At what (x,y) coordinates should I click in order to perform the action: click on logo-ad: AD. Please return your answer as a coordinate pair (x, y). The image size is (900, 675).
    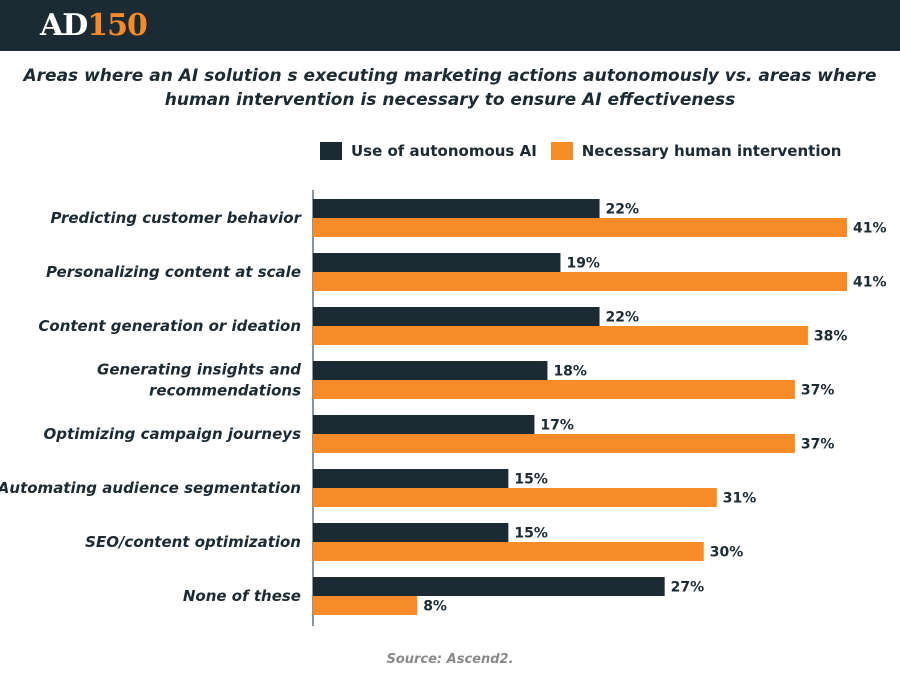
    Looking at the image, I should click on (64, 25).